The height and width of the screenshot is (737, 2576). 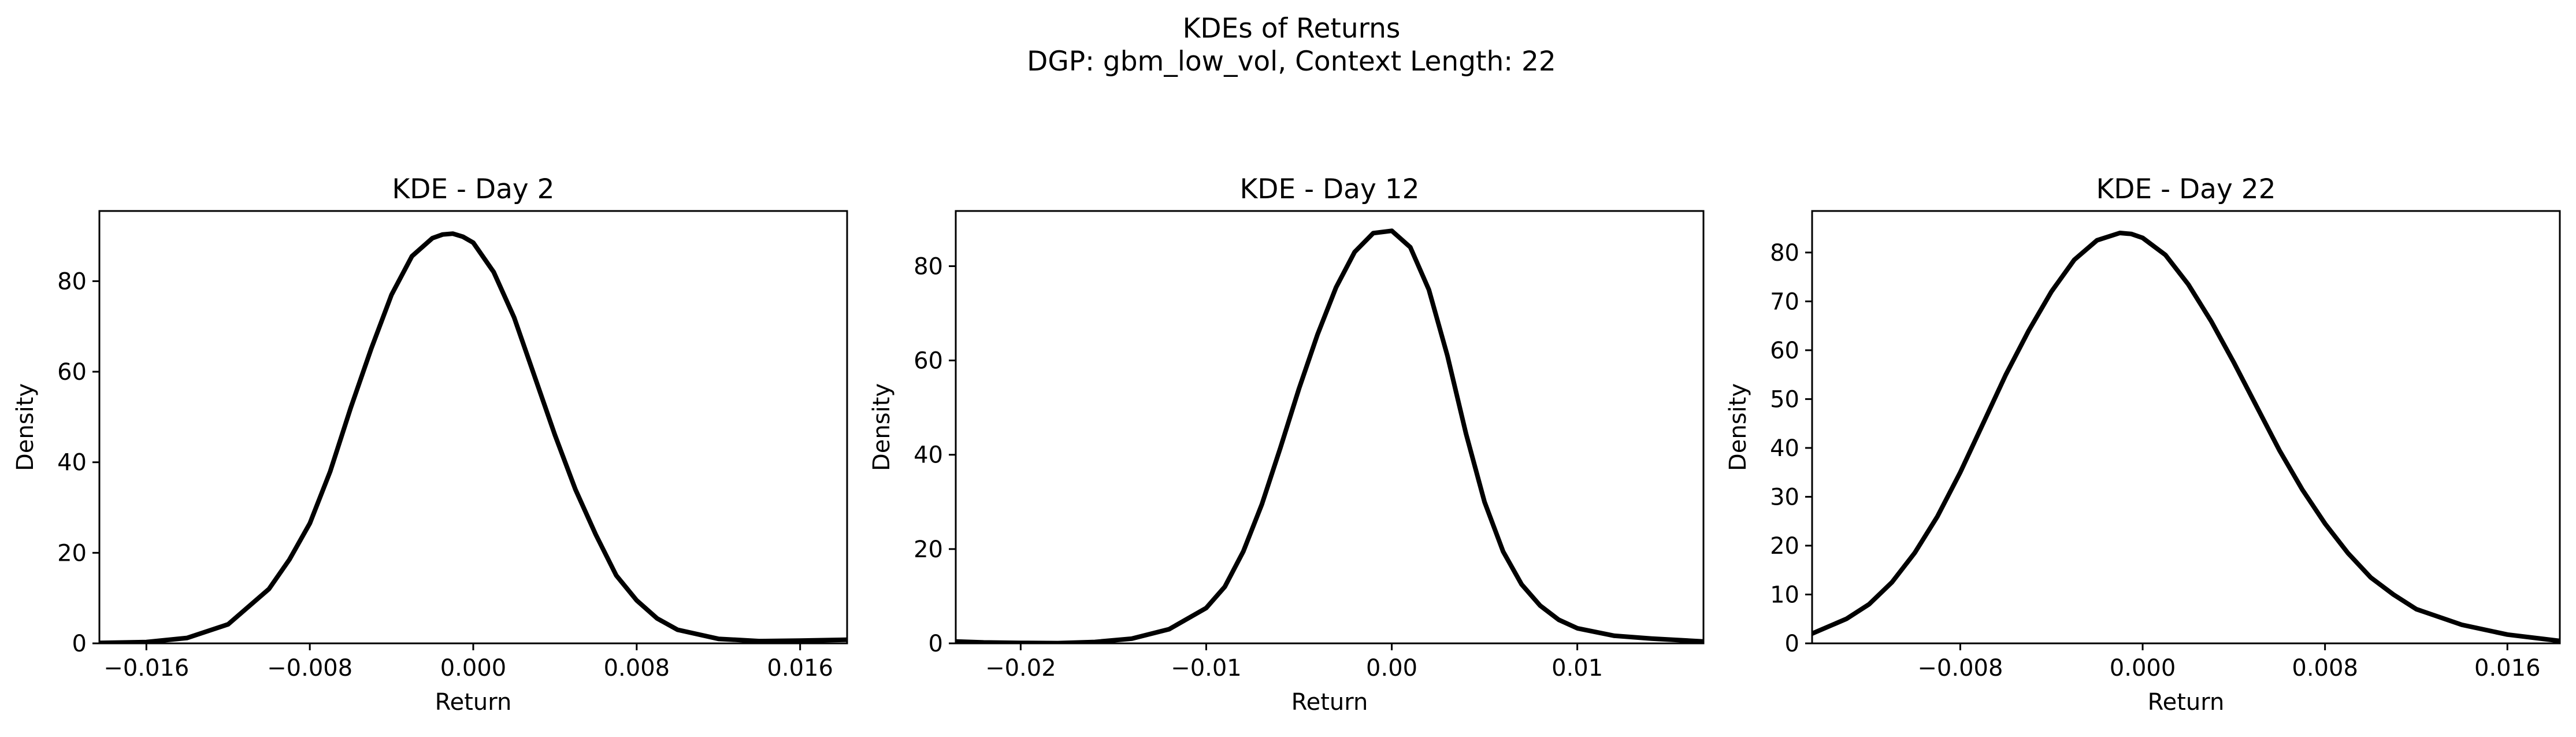 I want to click on figure-suptitle-line1: KDEs of Returns, so click(x=1292, y=29).